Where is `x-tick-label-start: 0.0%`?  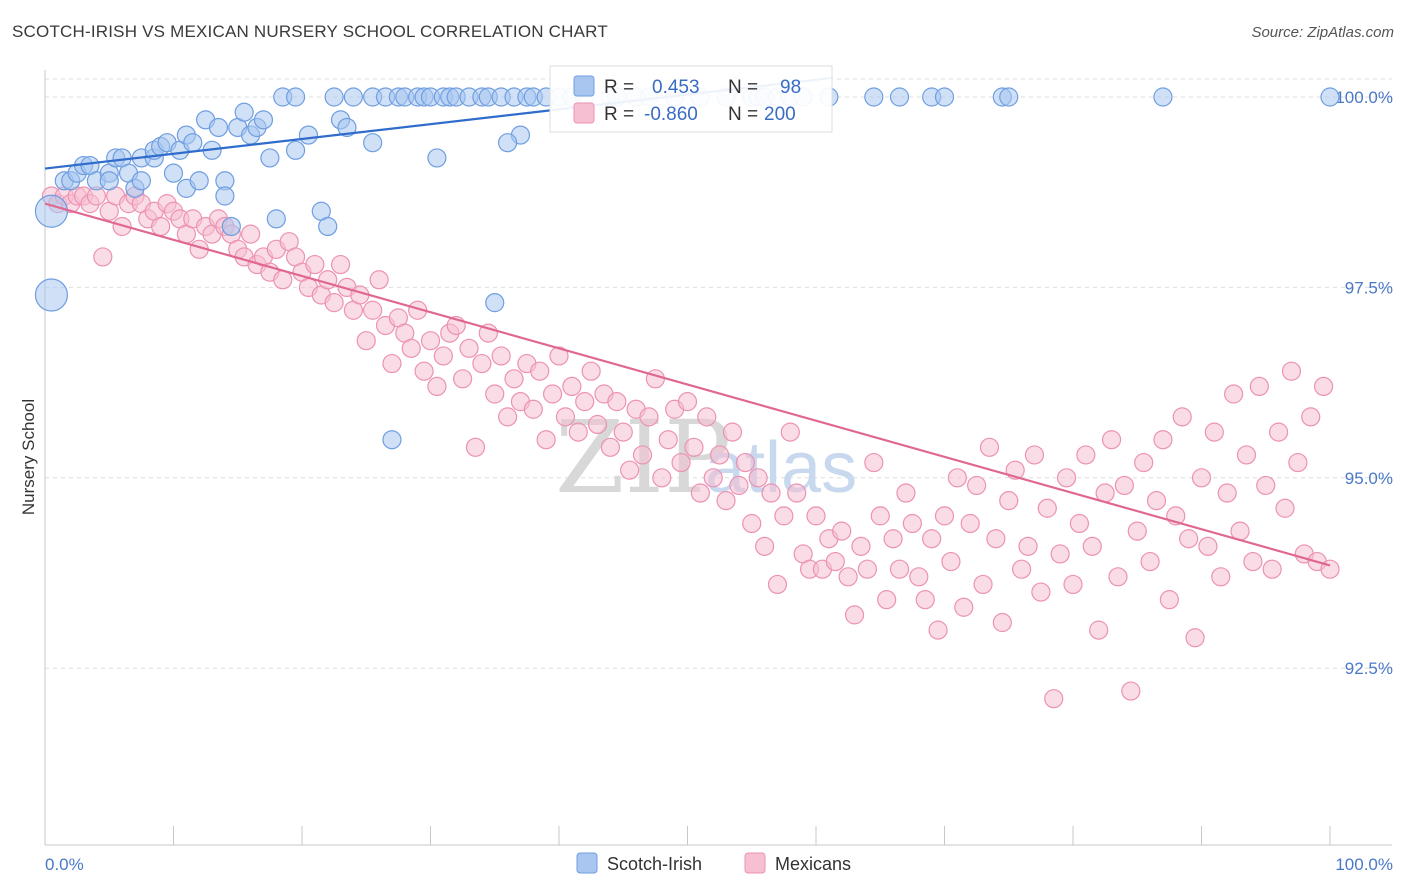
x-tick-label-start: 0.0% is located at coordinates (64, 864).